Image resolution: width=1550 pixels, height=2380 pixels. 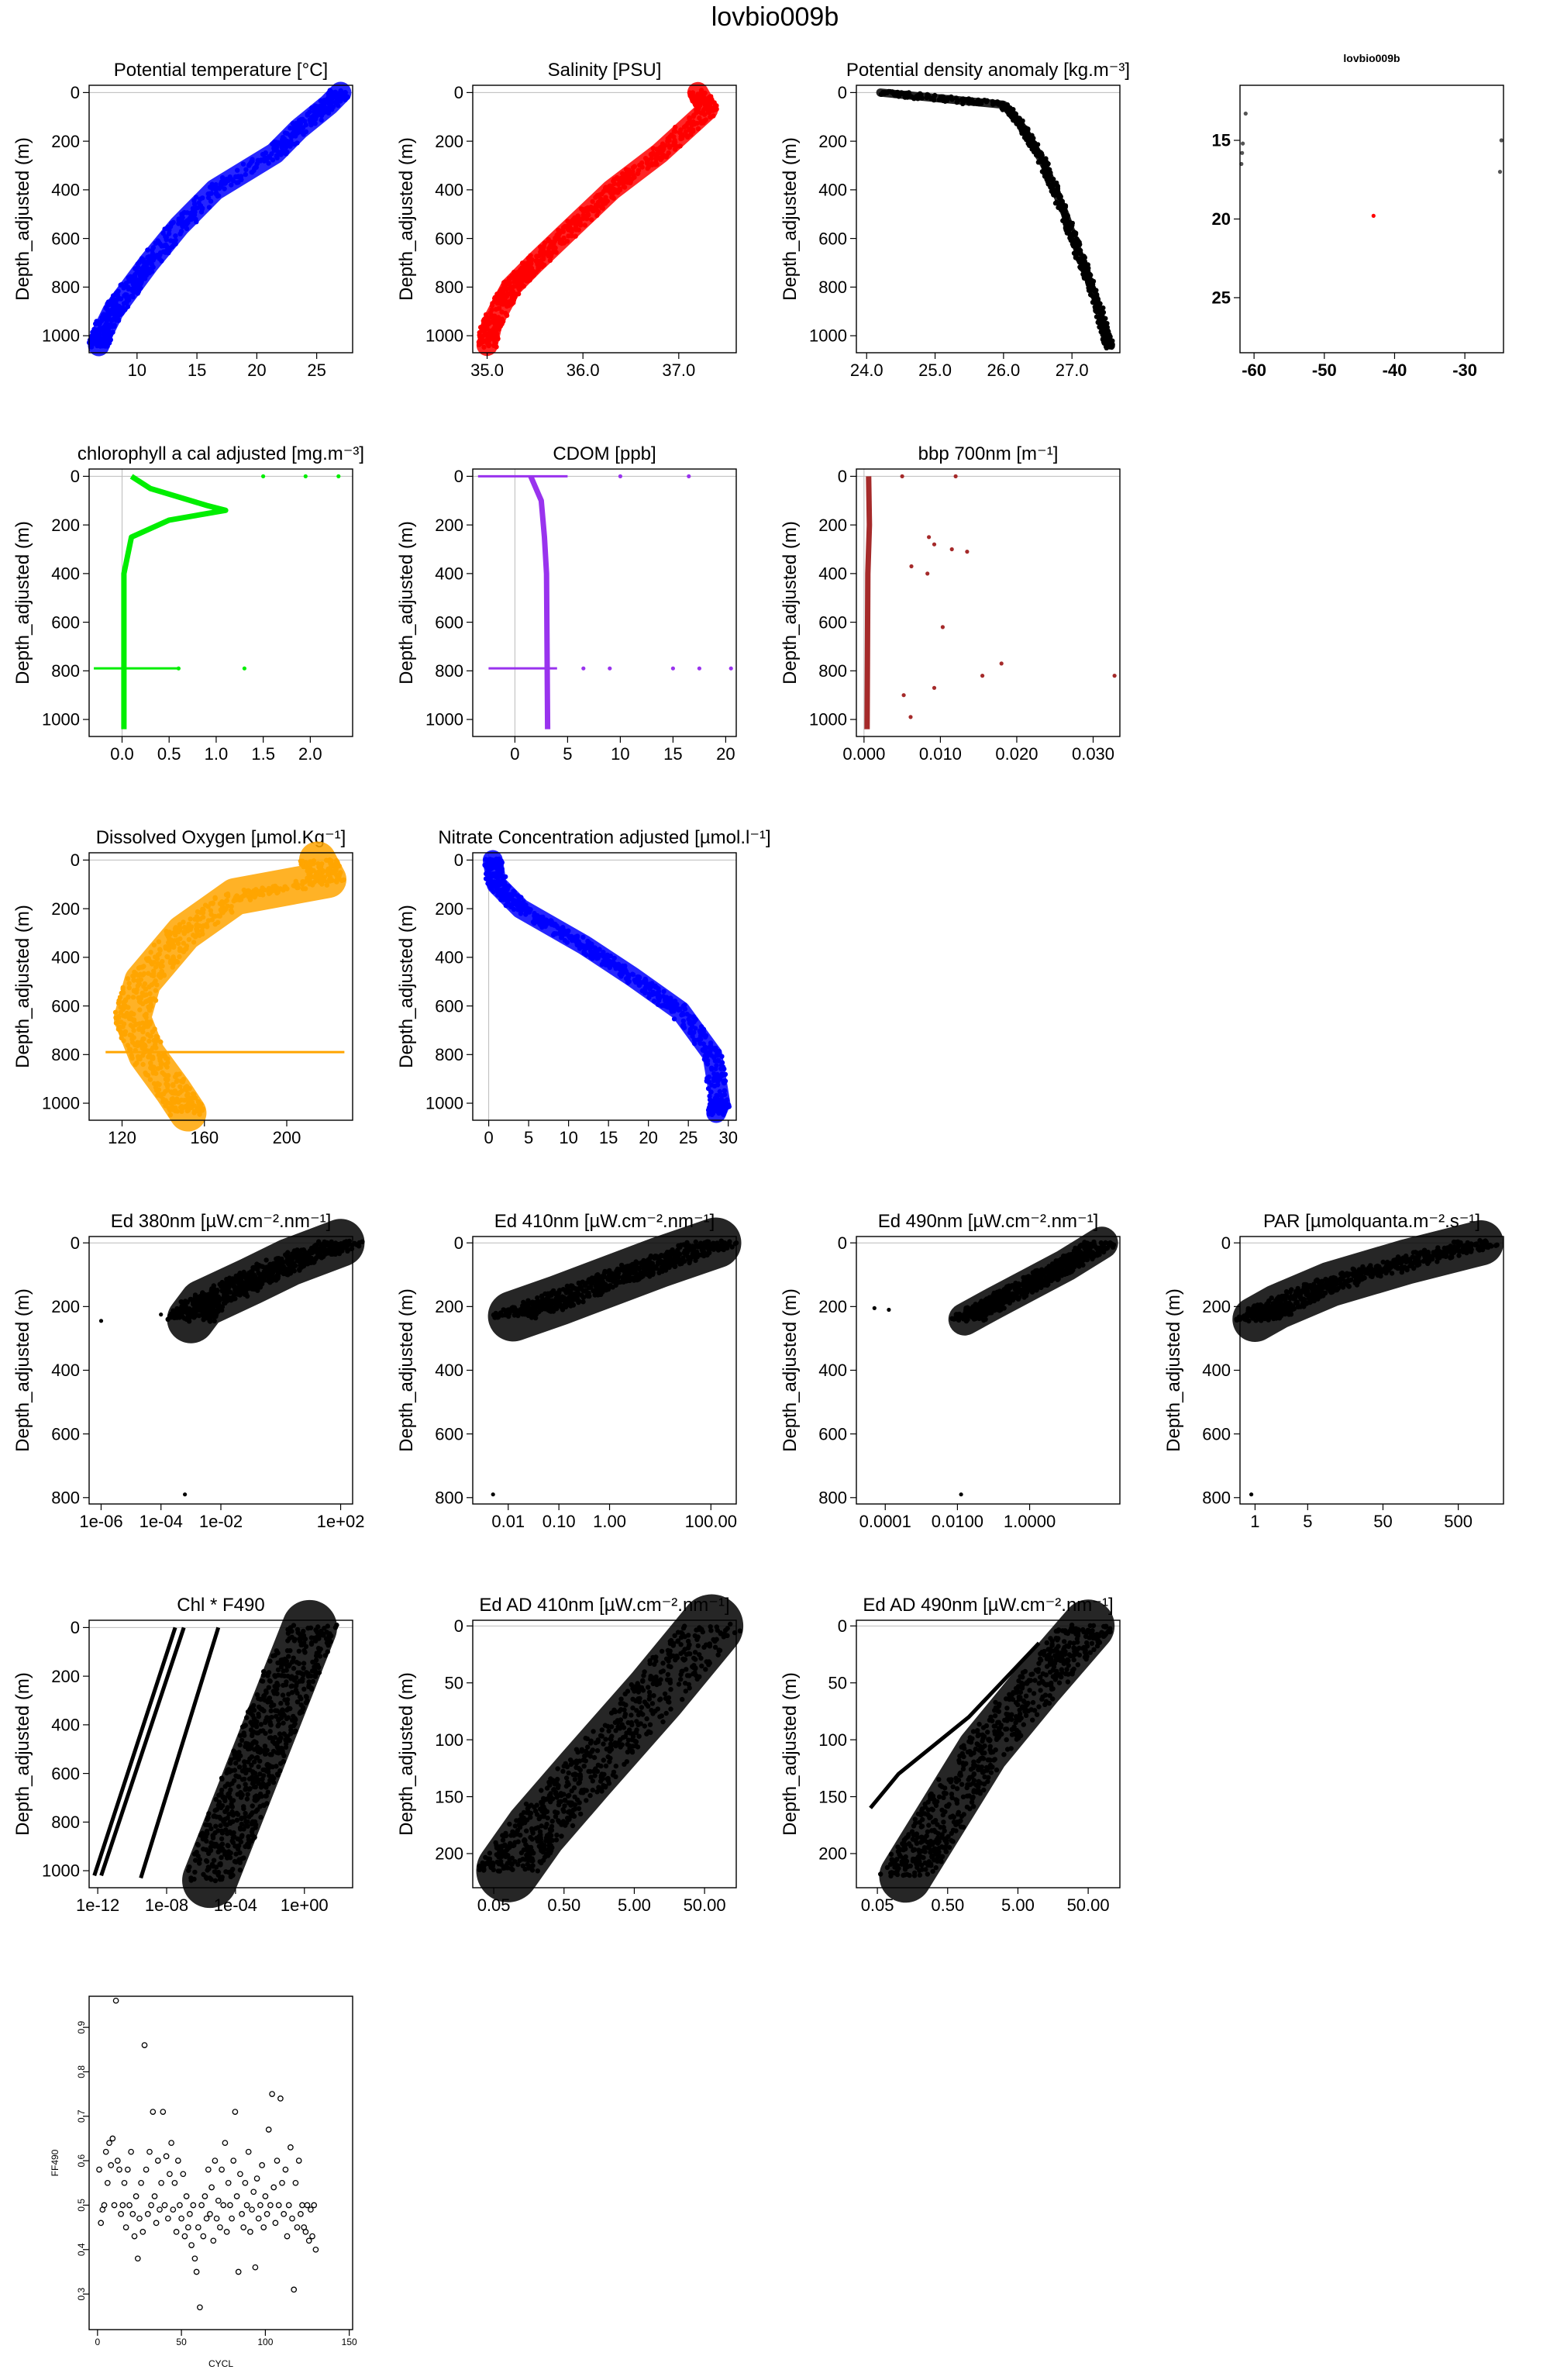 I want to click on x-tick-label: 36.0, so click(x=583, y=370).